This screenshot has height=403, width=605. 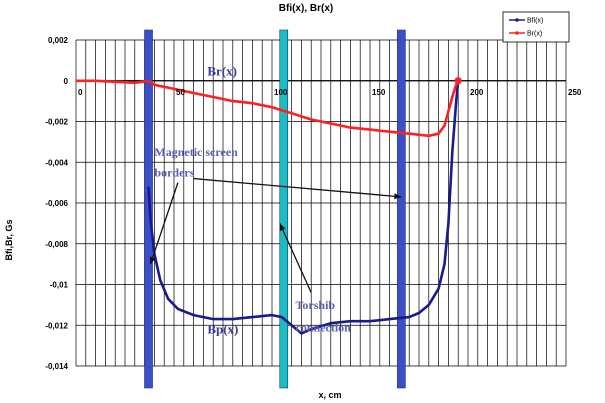 I want to click on legend-marker-br, so click(x=517, y=33).